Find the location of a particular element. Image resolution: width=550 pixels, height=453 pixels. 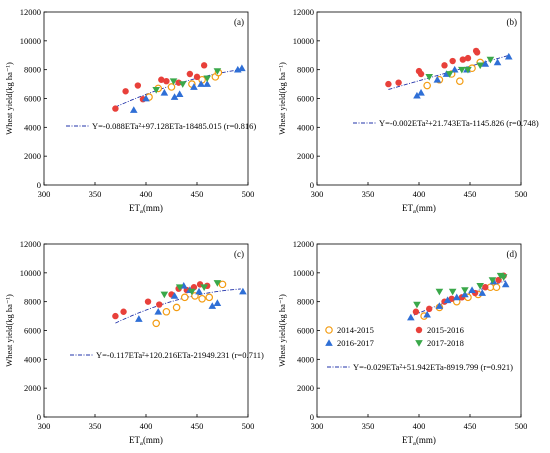

y-tick-label: 12000 is located at coordinates (30, 244).